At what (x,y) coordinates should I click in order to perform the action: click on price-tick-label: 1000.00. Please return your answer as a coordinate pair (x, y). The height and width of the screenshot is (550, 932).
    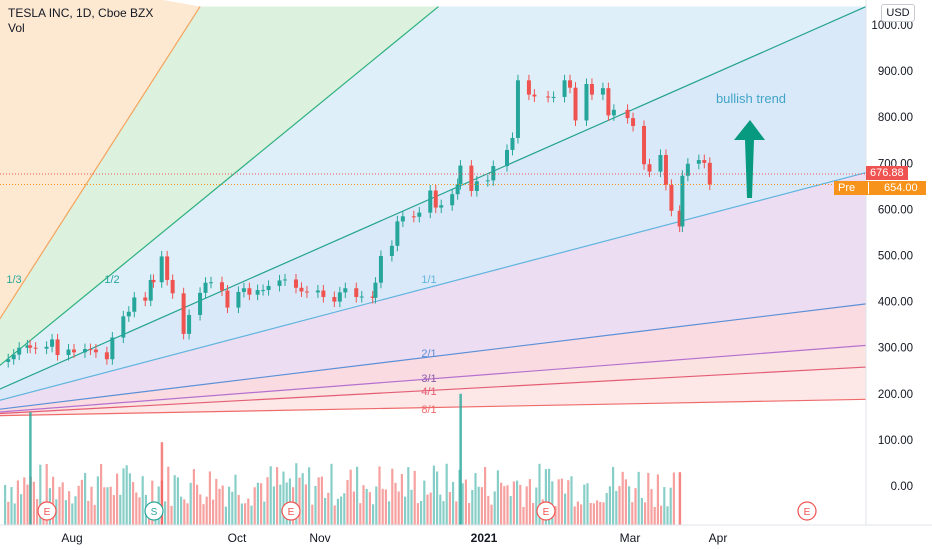
    Looking at the image, I should click on (892, 26).